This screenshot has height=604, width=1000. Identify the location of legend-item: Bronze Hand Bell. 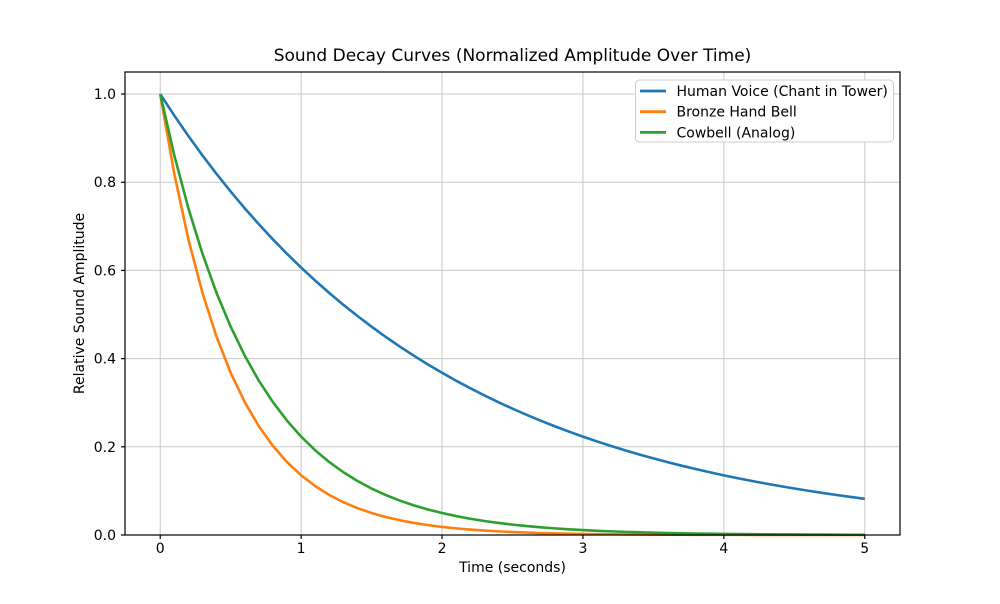
(718, 113).